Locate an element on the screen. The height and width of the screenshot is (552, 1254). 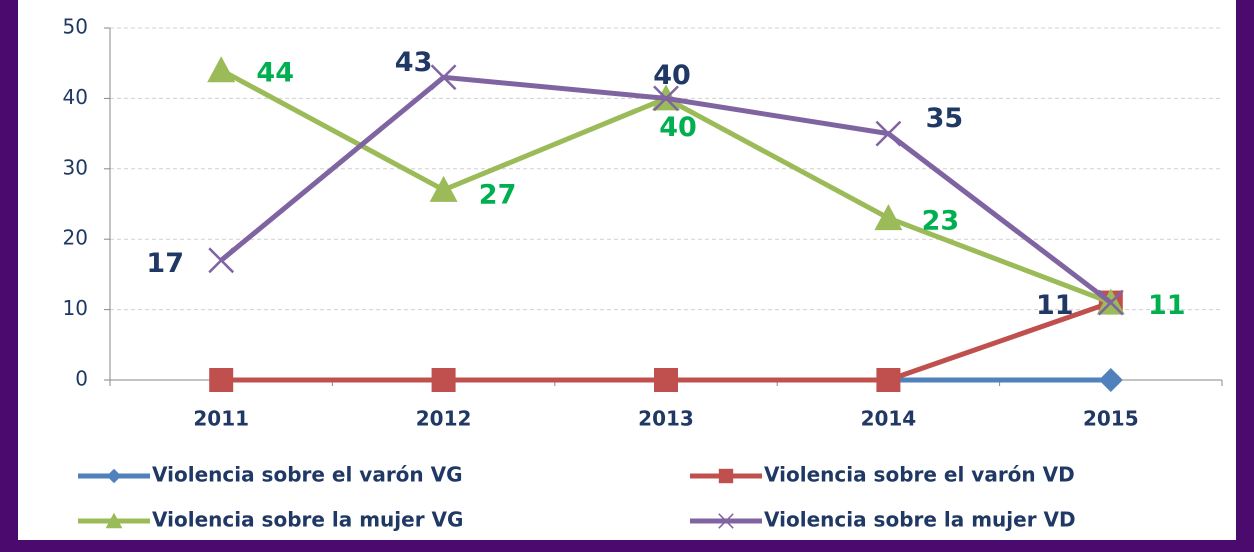
data-label: 23 is located at coordinates (941, 221).